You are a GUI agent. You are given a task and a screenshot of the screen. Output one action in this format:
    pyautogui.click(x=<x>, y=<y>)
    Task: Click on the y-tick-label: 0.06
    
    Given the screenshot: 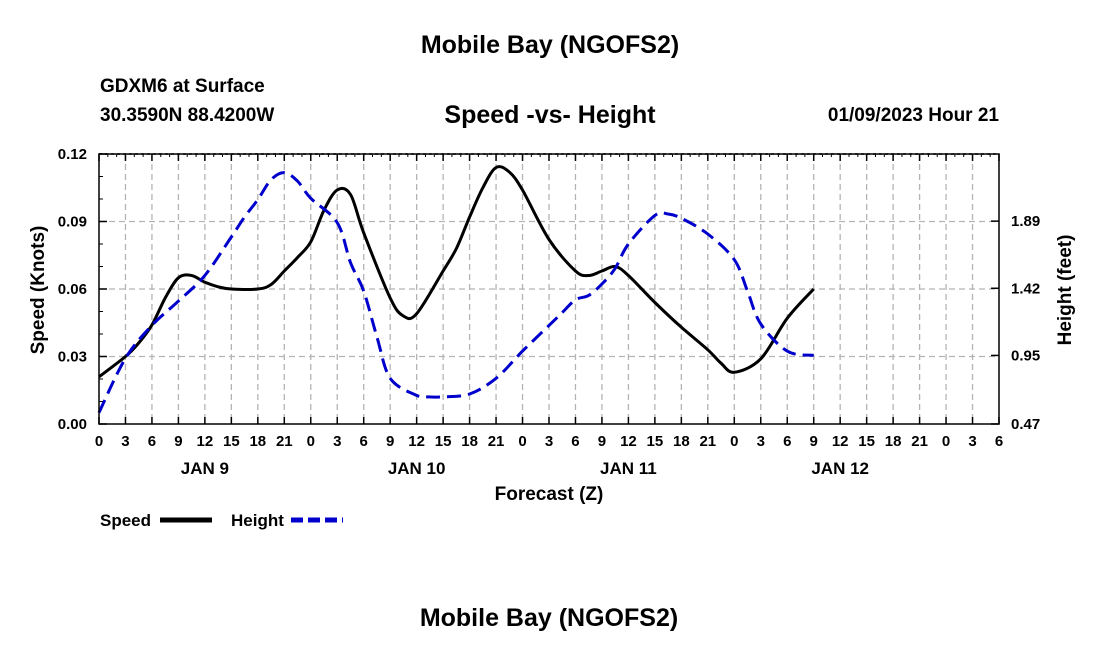 What is the action you would take?
    pyautogui.click(x=72, y=289)
    